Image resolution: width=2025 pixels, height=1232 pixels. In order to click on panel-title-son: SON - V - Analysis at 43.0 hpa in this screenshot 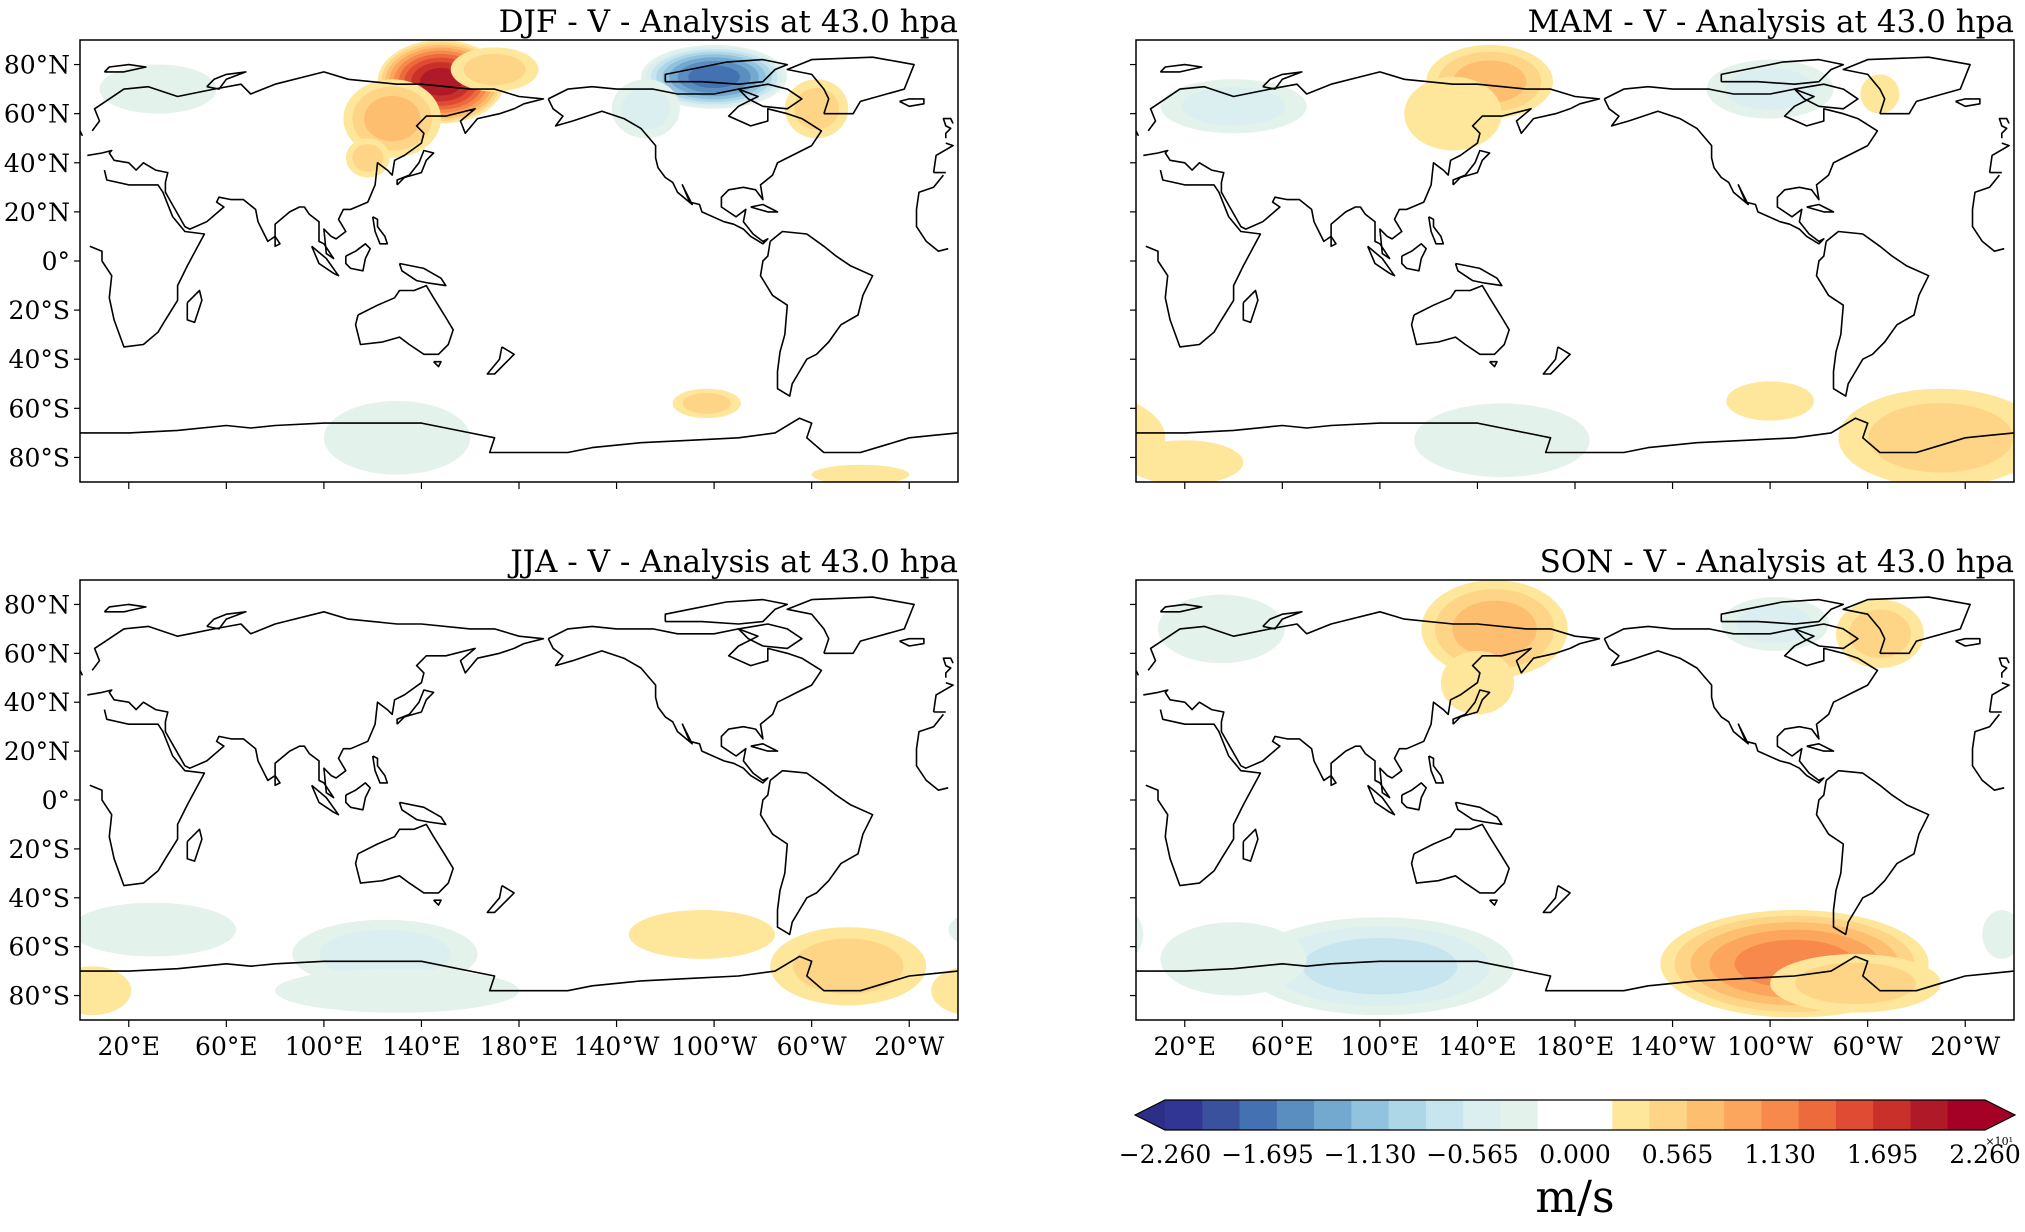, I will do `click(1777, 562)`.